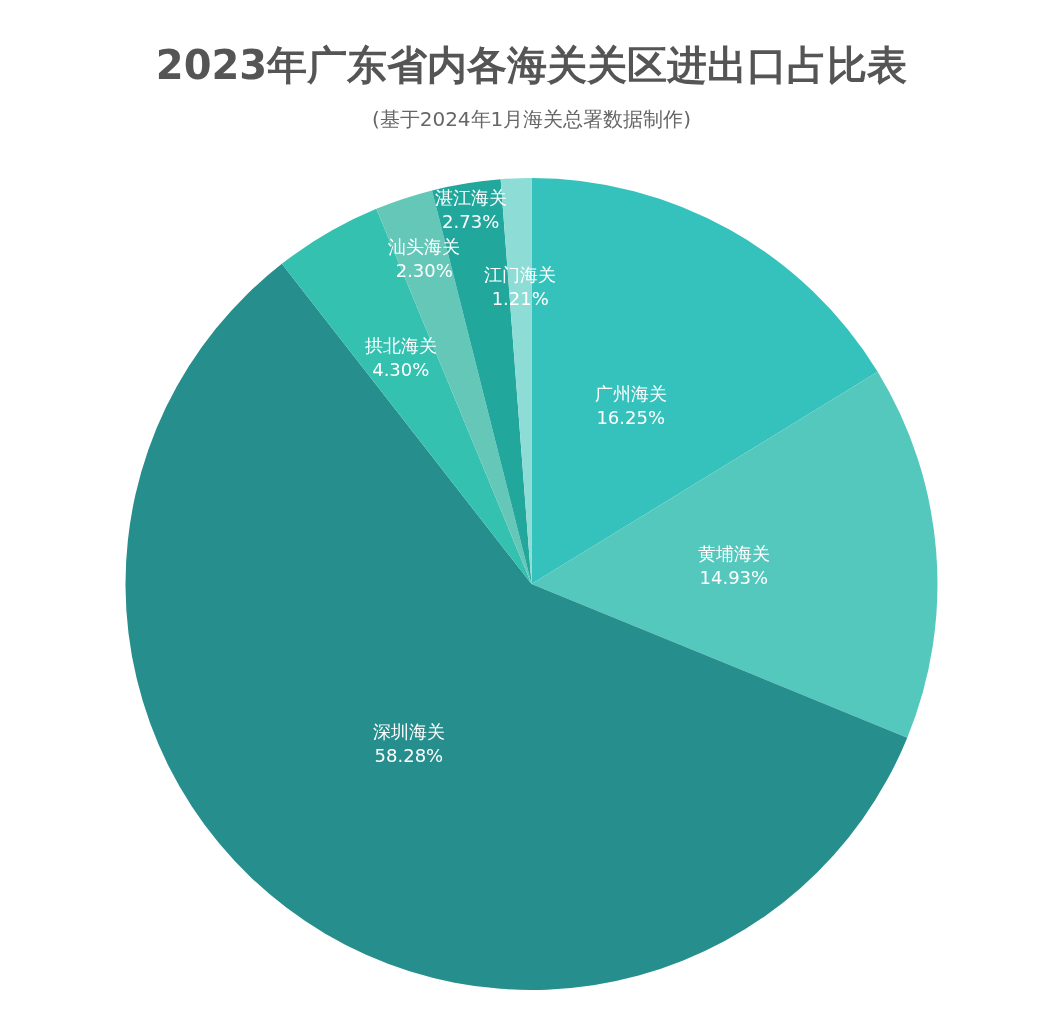 This screenshot has width=1063, height=1022. I want to click on slice-label: 广州海关, so click(630, 393).